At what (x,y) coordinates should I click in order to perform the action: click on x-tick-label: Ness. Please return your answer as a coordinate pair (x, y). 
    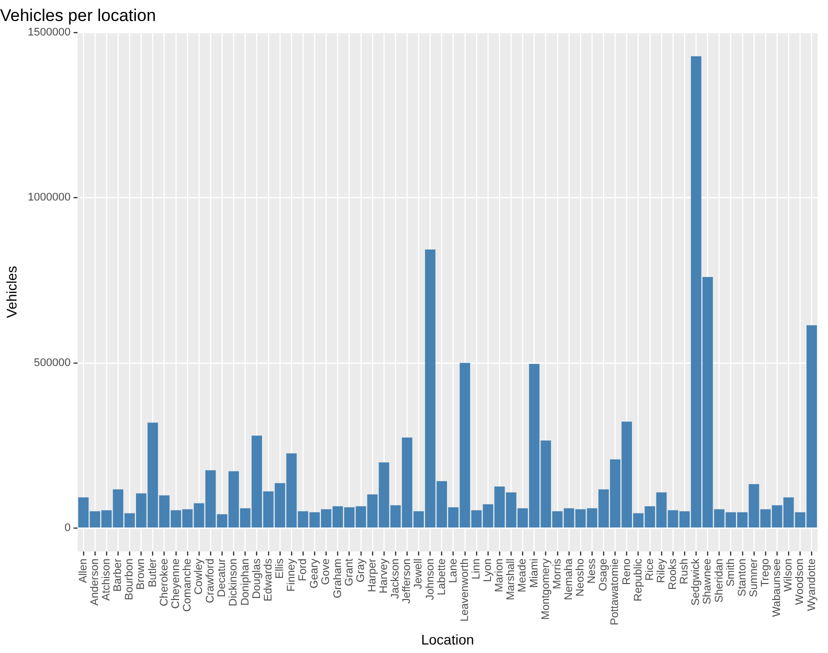
    Looking at the image, I should click on (592, 571).